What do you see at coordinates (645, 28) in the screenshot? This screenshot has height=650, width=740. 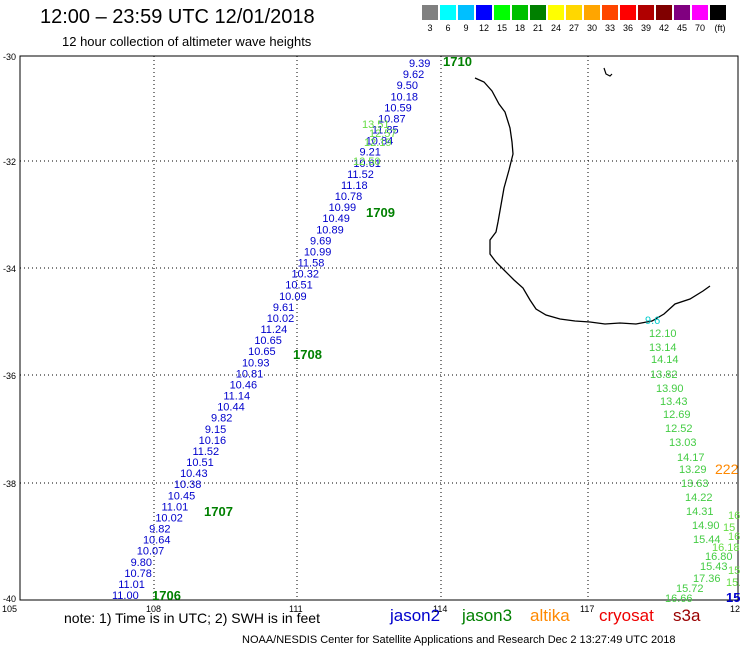 I see `legend-label: 39` at bounding box center [645, 28].